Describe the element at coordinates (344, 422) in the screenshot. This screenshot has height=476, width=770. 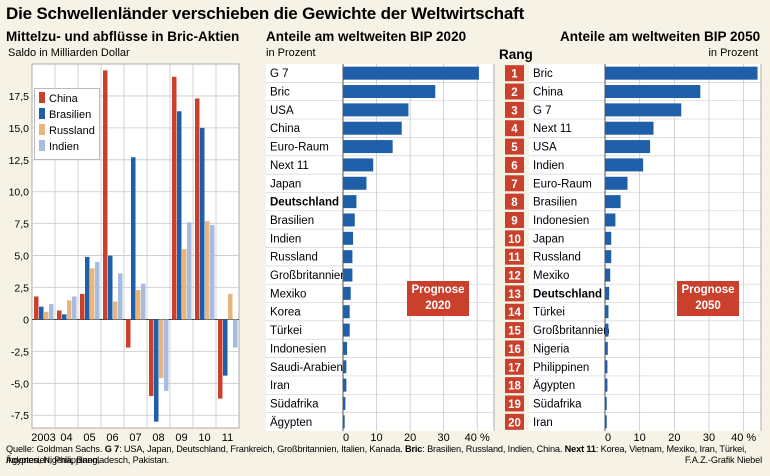
I see `bip2020-bar-Ägypten` at that location.